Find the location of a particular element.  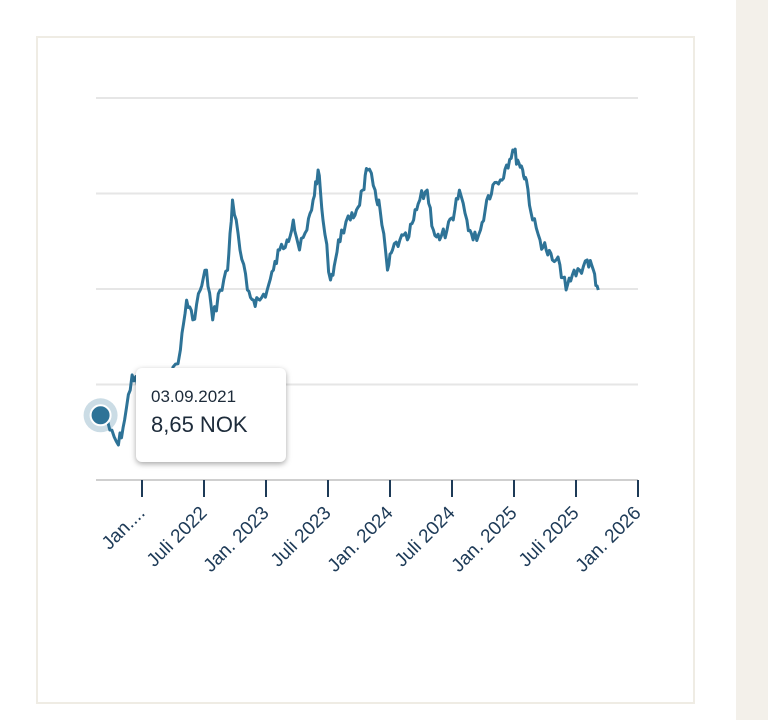

tooltip-date: 03.09.2021 is located at coordinates (194, 396).